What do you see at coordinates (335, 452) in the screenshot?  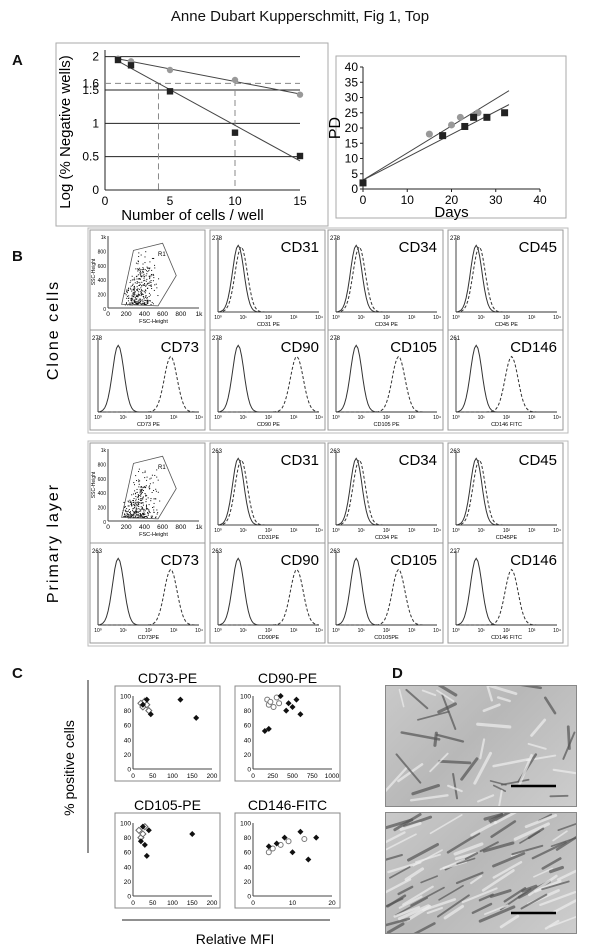 I see `y-max-label: 263` at bounding box center [335, 452].